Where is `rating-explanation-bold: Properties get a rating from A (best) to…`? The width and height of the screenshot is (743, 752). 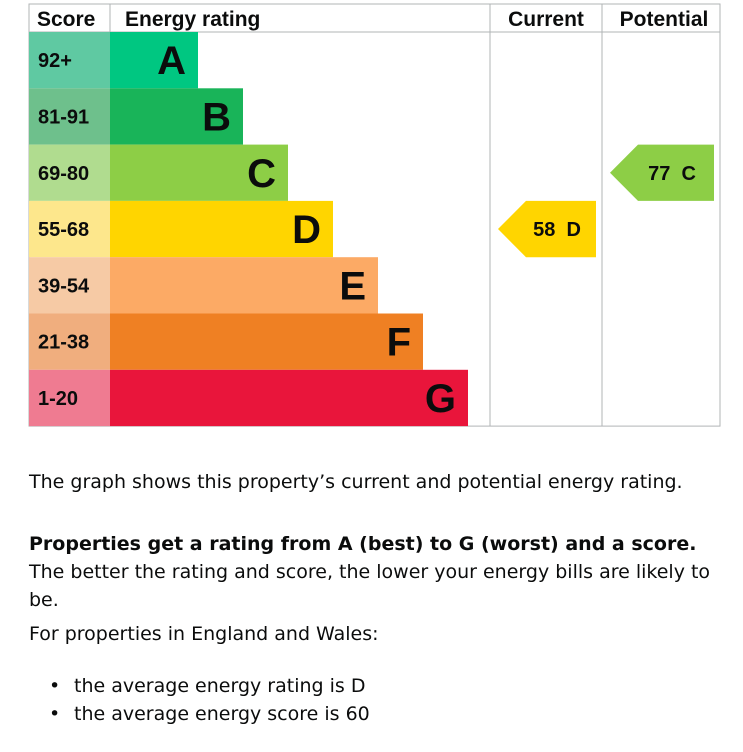 rating-explanation-bold: Properties get a rating from A (best) to… is located at coordinates (363, 544).